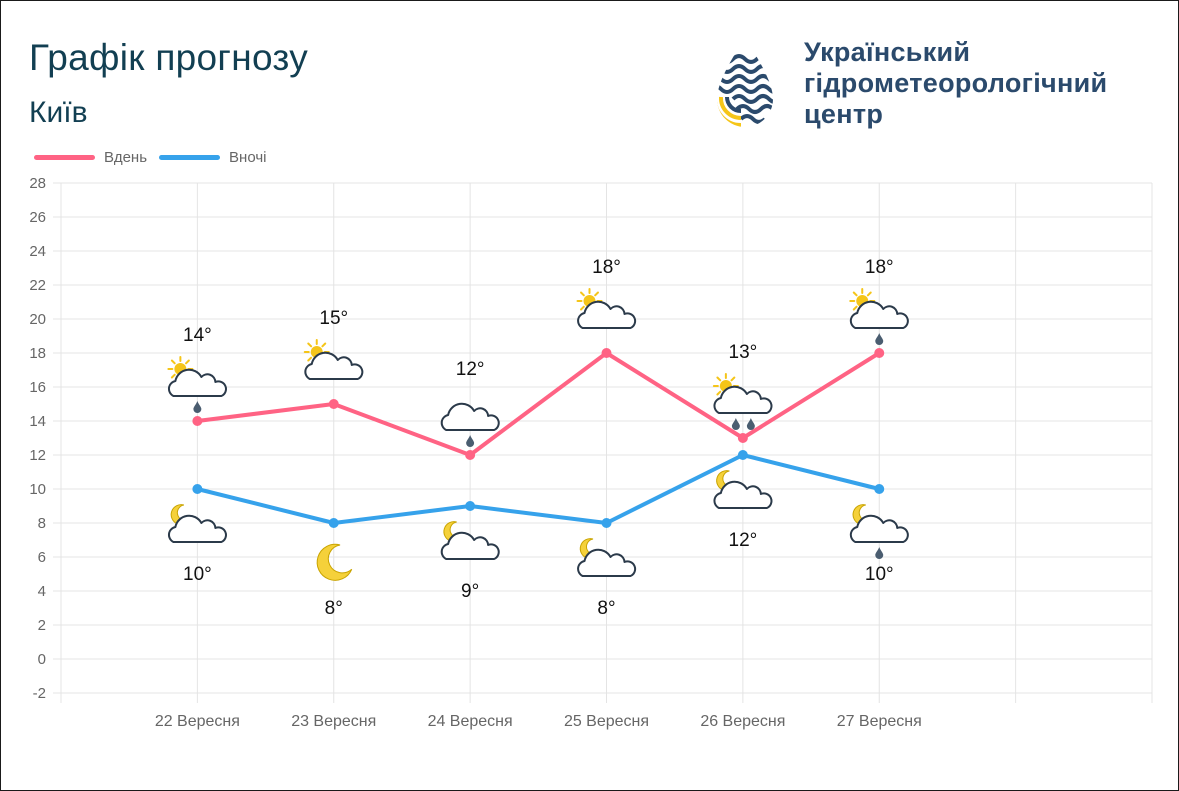 Image resolution: width=1179 pixels, height=791 pixels. I want to click on y-tick-label: 24, so click(37, 251).